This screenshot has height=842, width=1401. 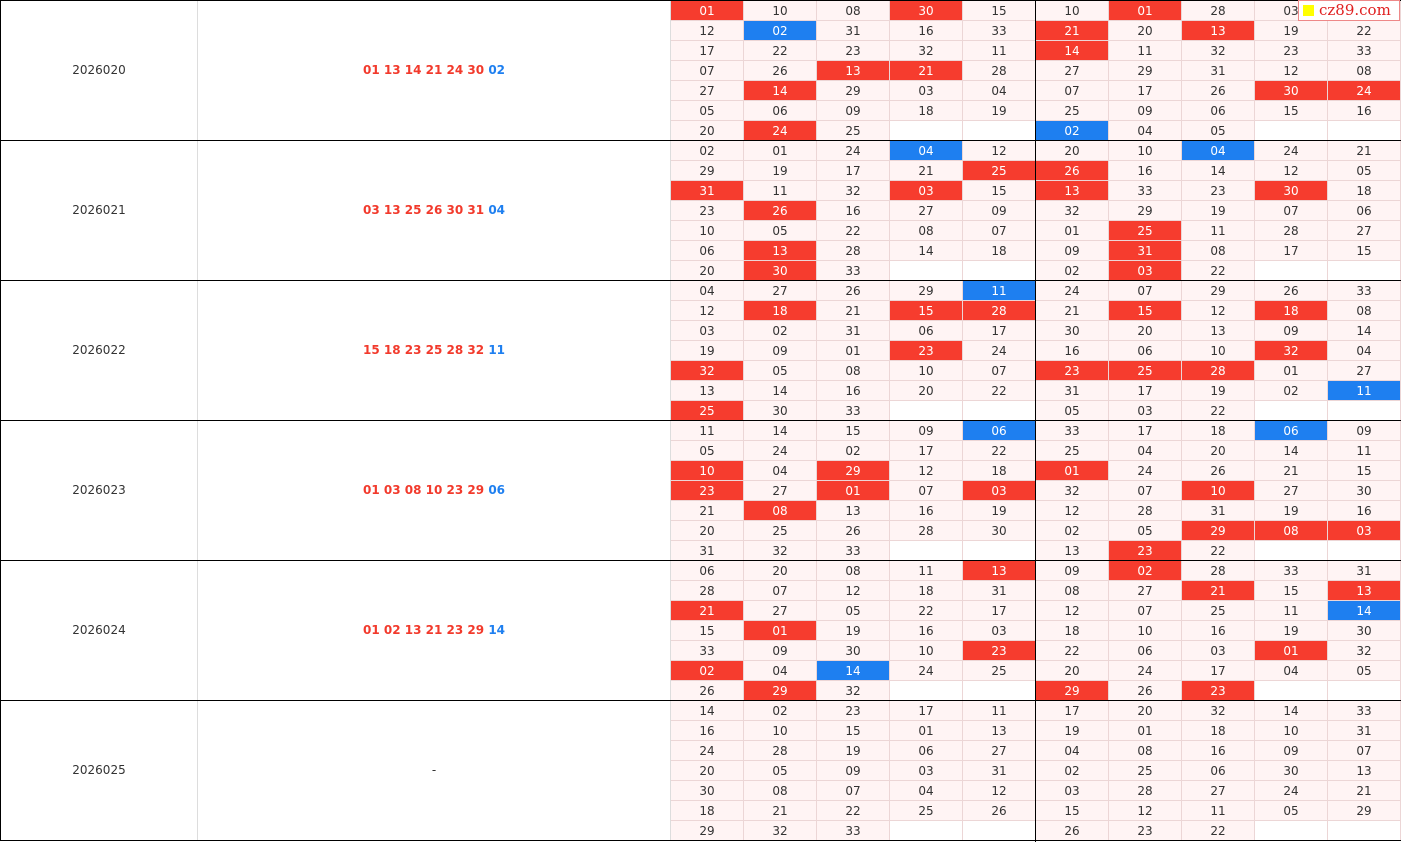 What do you see at coordinates (1291, 751) in the screenshot?
I see `number-cell: 09` at bounding box center [1291, 751].